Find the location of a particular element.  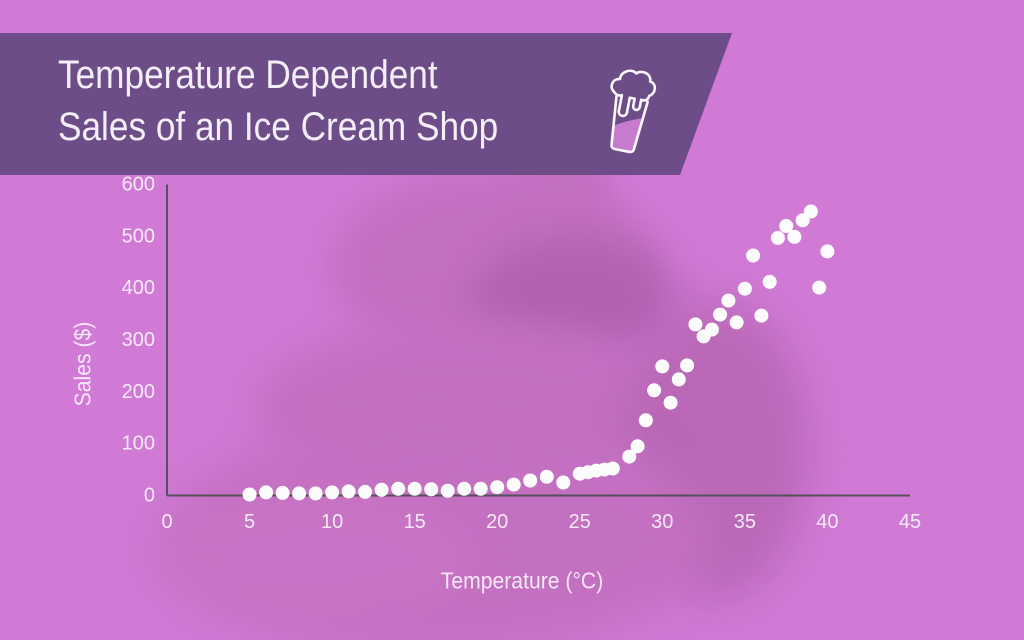

x-tick-label: 25 is located at coordinates (580, 522).